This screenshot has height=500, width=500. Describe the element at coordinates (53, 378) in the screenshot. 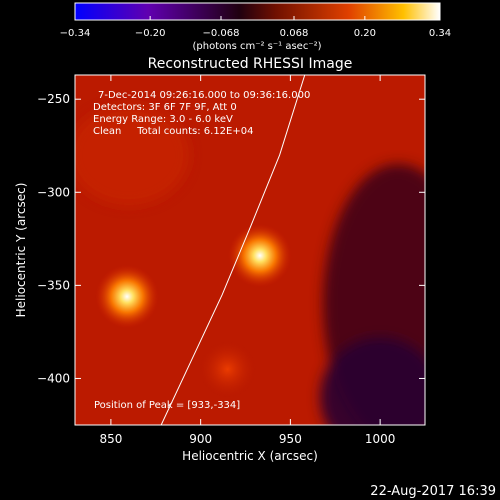

I see `y-tick-label: −400` at that location.